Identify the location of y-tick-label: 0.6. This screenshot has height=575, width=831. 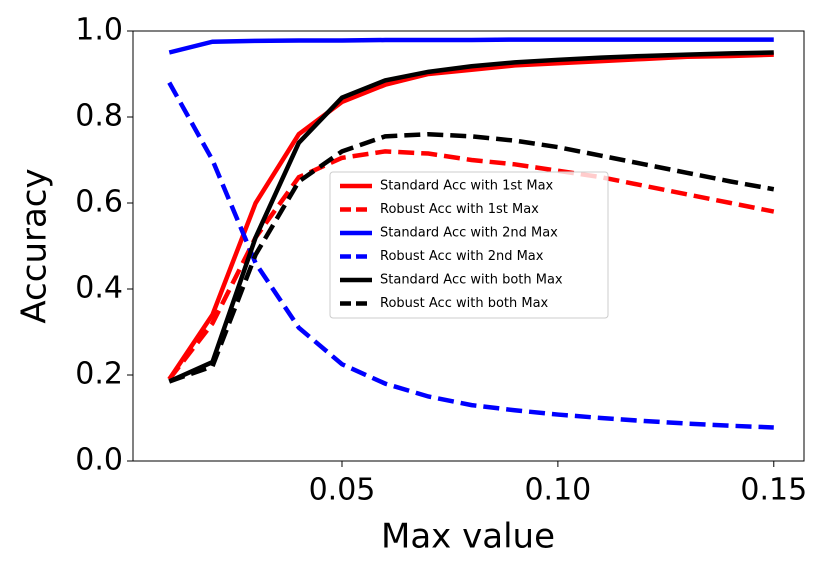
(99, 202).